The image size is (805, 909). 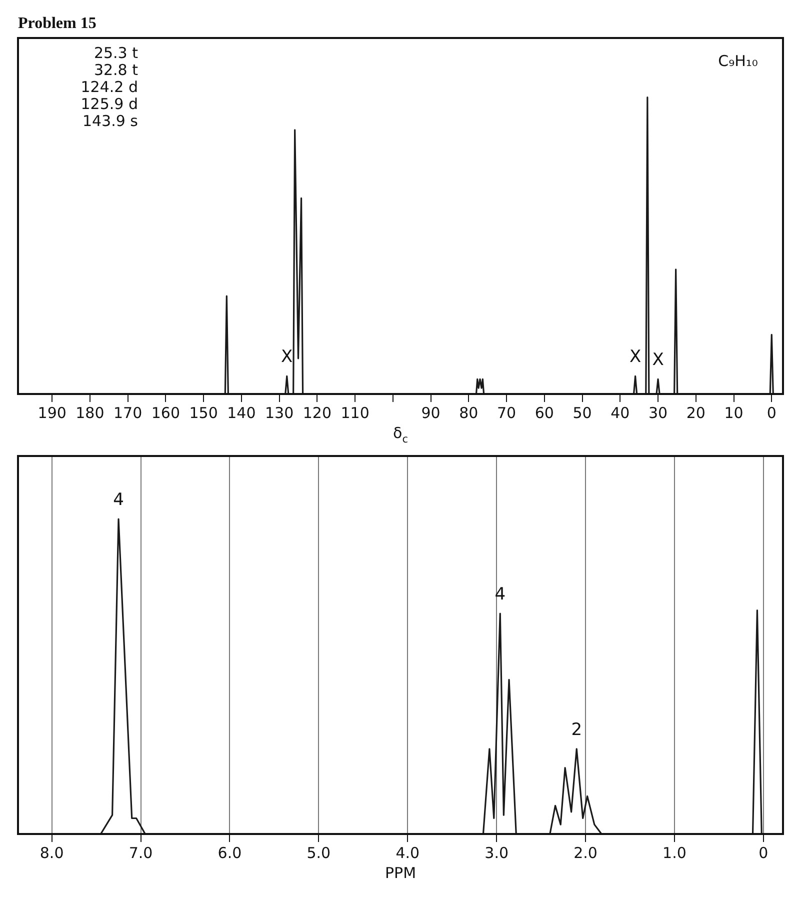 What do you see at coordinates (116, 70) in the screenshot?
I see `text: 32.8 t` at bounding box center [116, 70].